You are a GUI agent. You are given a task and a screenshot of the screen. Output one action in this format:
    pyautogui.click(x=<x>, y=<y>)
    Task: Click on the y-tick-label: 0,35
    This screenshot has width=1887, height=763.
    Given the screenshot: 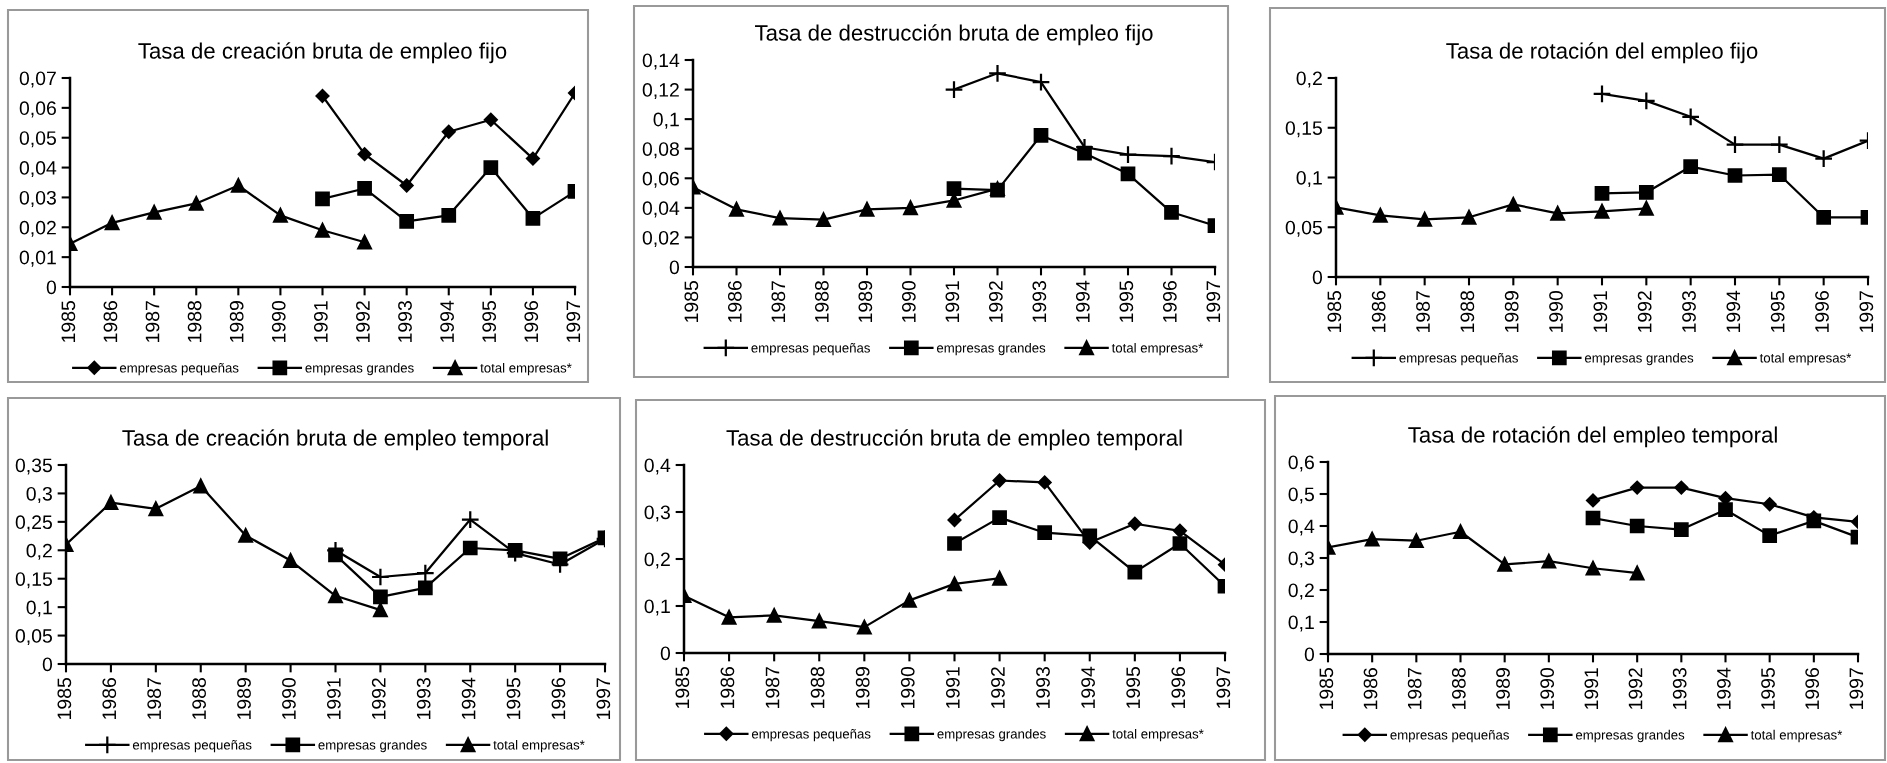 What is the action you would take?
    pyautogui.click(x=33, y=466)
    